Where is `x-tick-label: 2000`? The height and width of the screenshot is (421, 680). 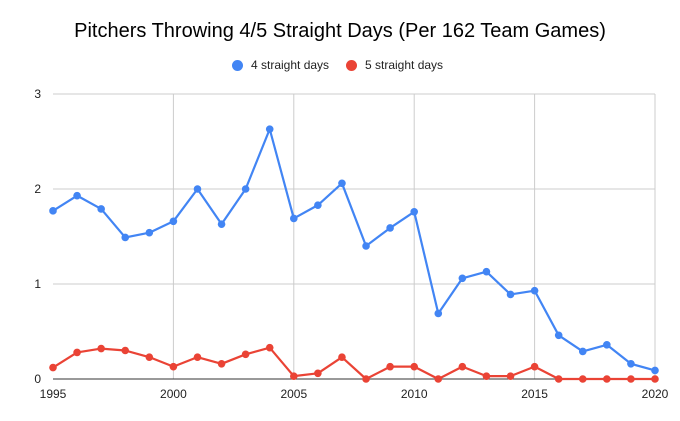 x-tick-label: 2000 is located at coordinates (173, 394).